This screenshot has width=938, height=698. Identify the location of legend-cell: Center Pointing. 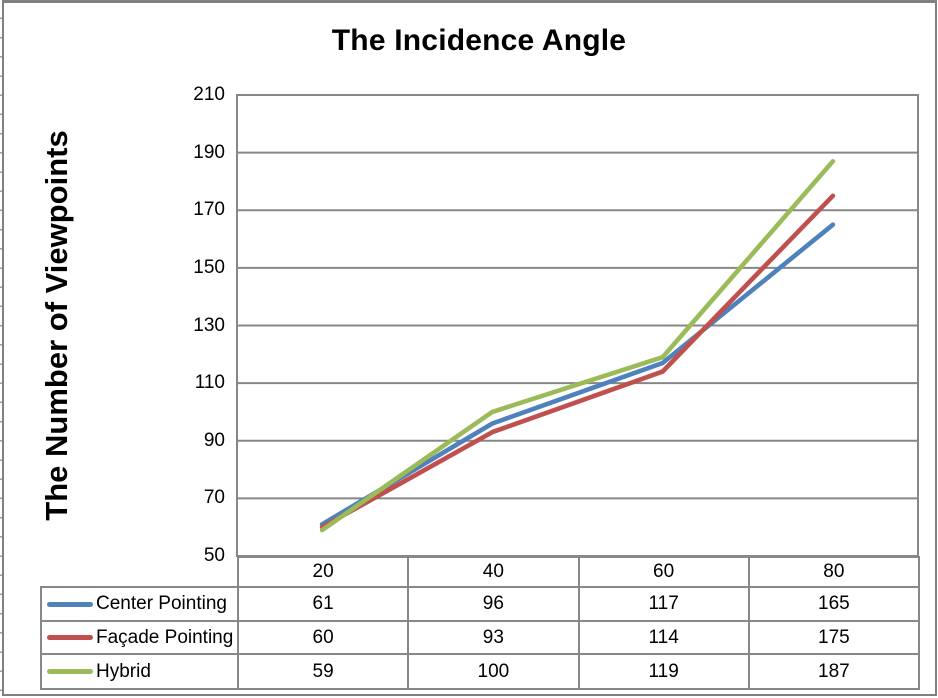
(139, 604).